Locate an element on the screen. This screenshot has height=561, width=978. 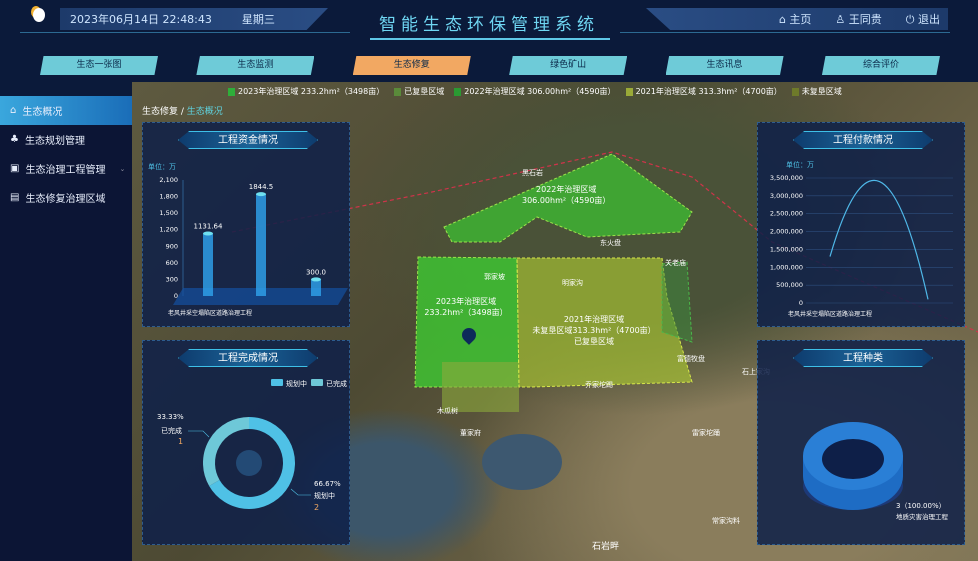
nav-tab-active: 生态修复 is located at coordinates (411, 65).